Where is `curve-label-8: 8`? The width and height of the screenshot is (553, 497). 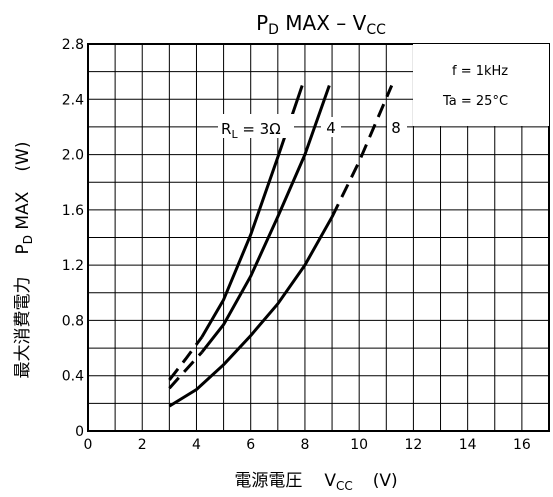 curve-label-8: 8 is located at coordinates (396, 128).